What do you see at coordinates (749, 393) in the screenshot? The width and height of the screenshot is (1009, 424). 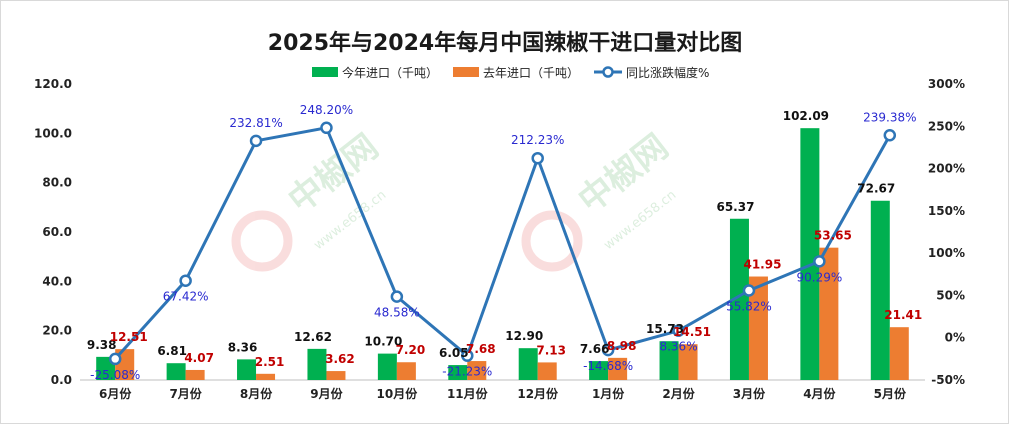 I see `x-axis-category-label: 3月份` at bounding box center [749, 393].